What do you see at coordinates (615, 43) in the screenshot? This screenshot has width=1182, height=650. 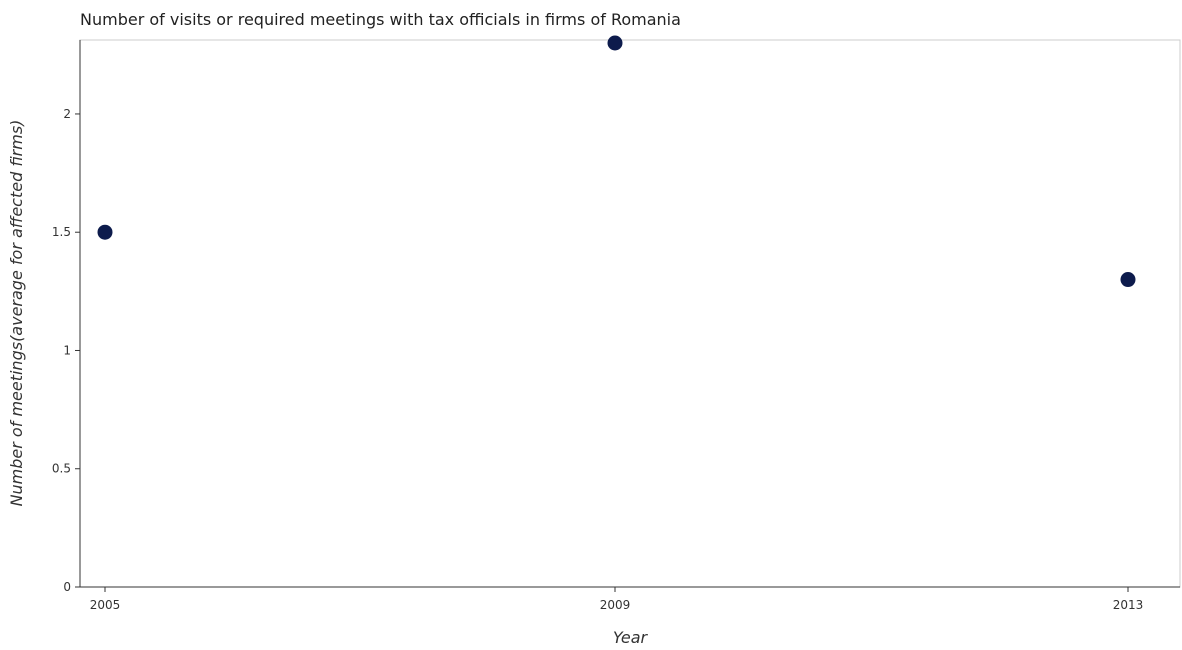 I see `data-point-2009` at bounding box center [615, 43].